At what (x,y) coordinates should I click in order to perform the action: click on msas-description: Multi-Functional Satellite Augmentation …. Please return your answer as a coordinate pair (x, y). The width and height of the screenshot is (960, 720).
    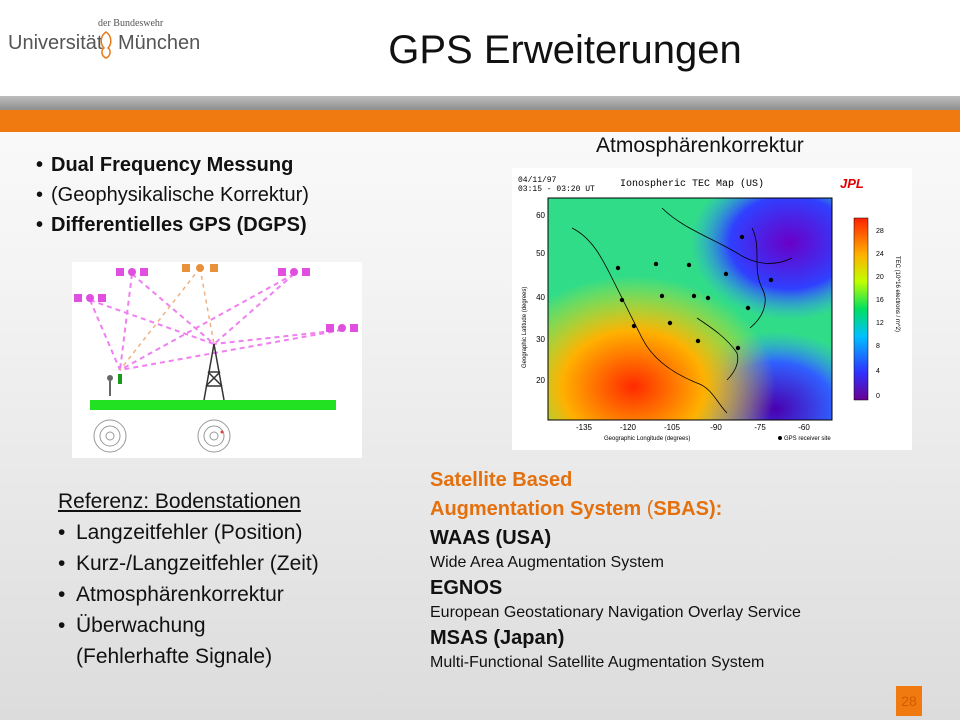
    Looking at the image, I should click on (597, 662).